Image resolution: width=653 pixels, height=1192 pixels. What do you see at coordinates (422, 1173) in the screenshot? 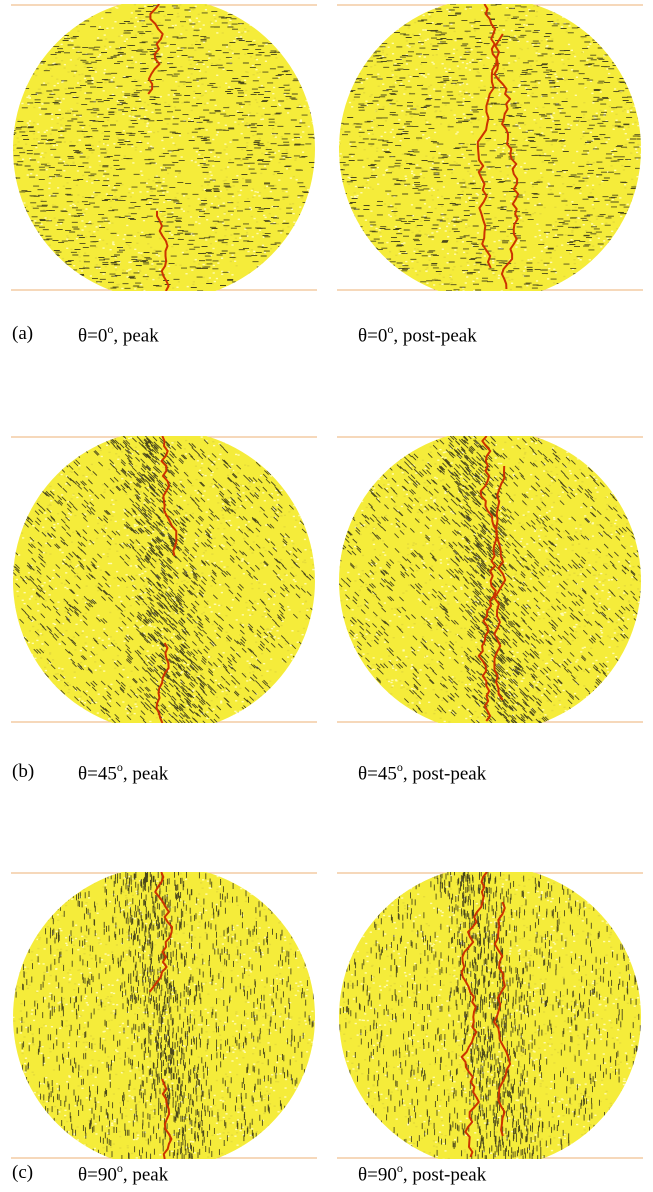
I see `caption-c-postpeak: θ=90o, post-peak` at bounding box center [422, 1173].